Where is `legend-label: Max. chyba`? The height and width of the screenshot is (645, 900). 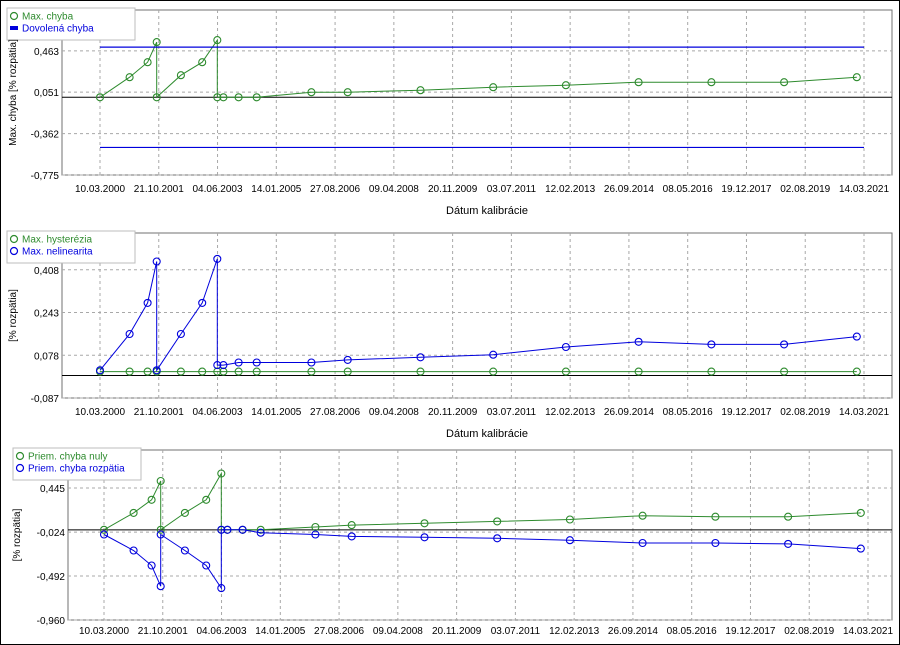 legend-label: Max. chyba is located at coordinates (48, 17).